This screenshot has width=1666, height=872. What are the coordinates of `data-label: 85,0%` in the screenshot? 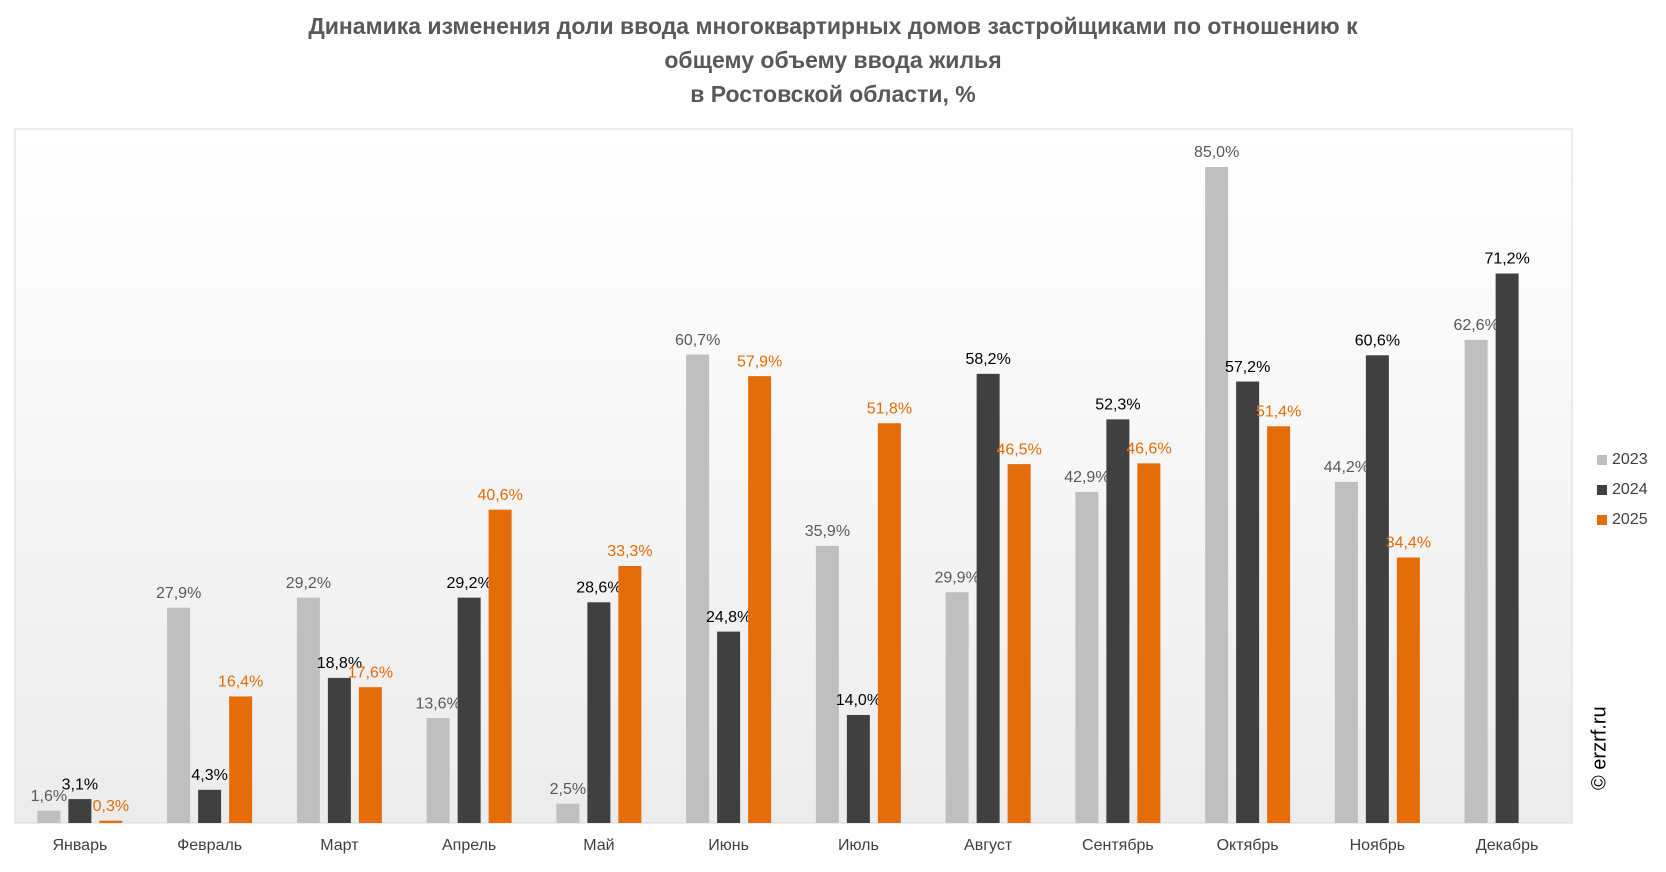 It's located at (1216, 152).